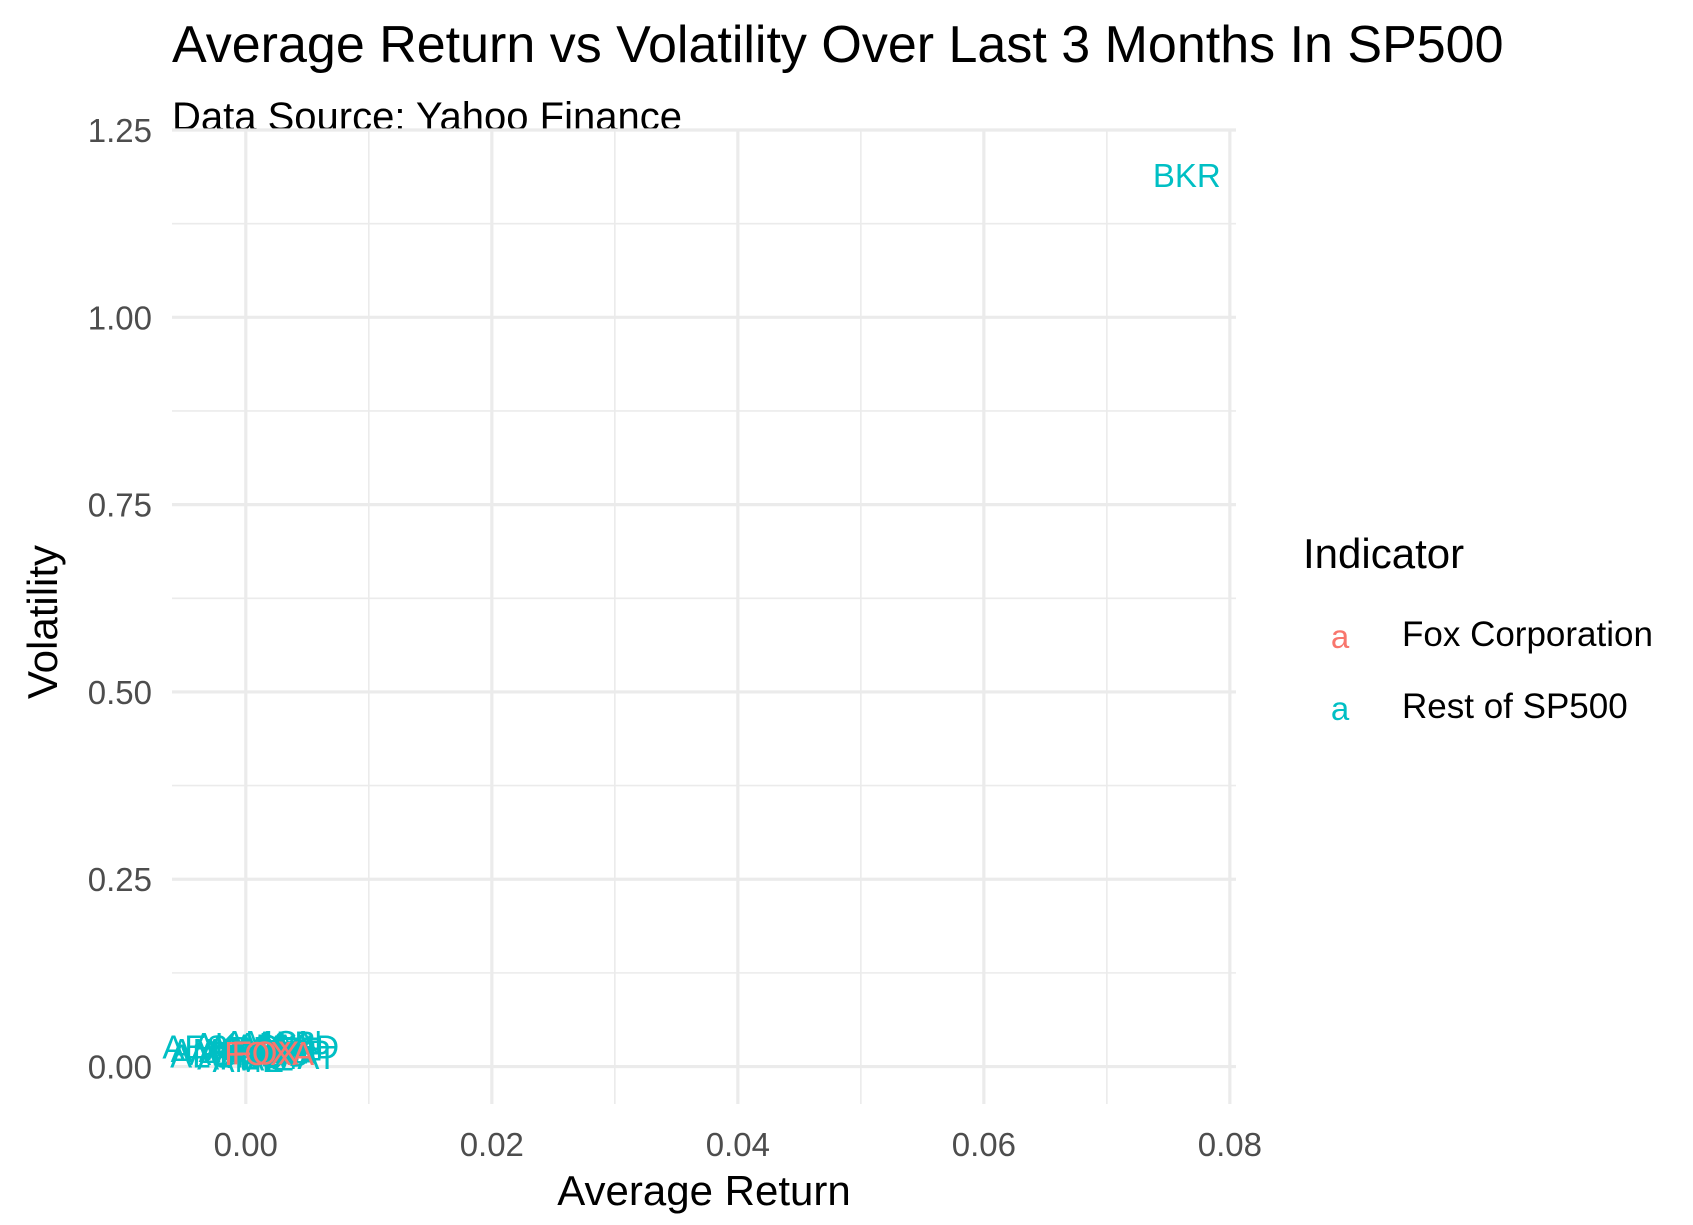 This screenshot has width=1693, height=1225. What do you see at coordinates (120, 130) in the screenshot?
I see `y-tick-label: 1.25` at bounding box center [120, 130].